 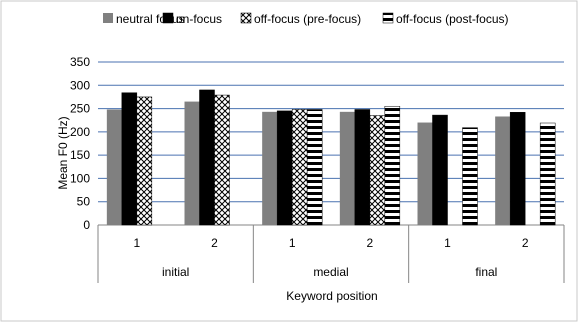 What do you see at coordinates (63, 152) in the screenshot?
I see `y-axis-title: Mean F0 (Hz)` at bounding box center [63, 152].